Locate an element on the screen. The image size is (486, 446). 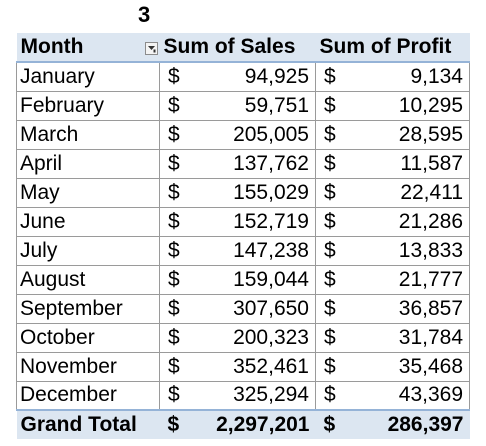
profit-cell: $11,587 is located at coordinates (392, 163).